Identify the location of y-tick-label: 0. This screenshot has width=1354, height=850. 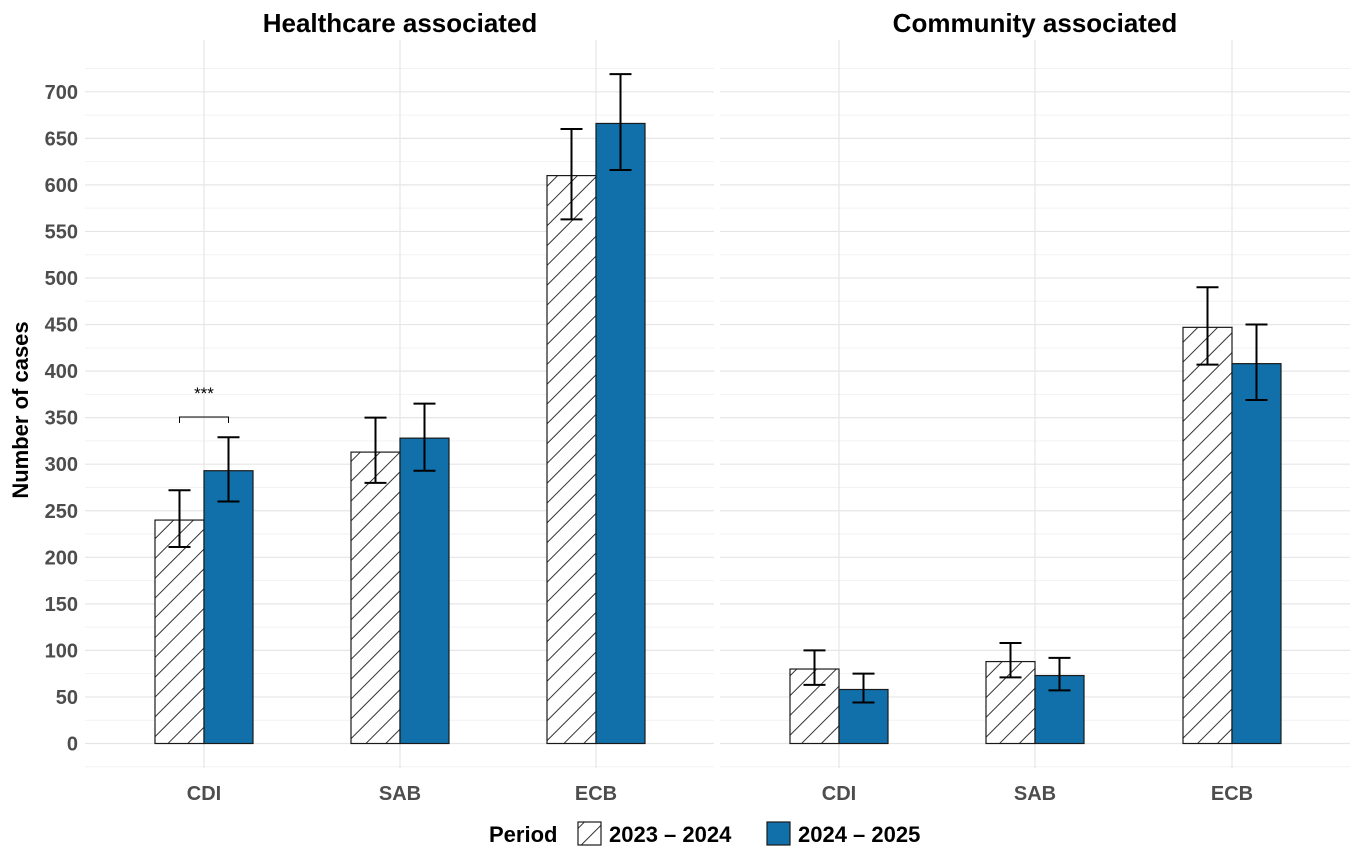
(72, 745).